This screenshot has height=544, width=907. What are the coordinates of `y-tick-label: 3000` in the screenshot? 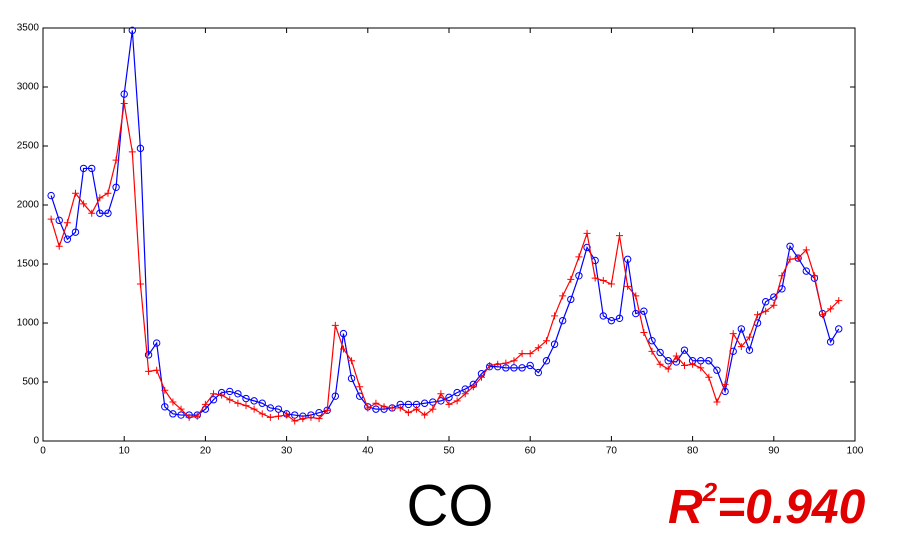 It's located at (28, 87).